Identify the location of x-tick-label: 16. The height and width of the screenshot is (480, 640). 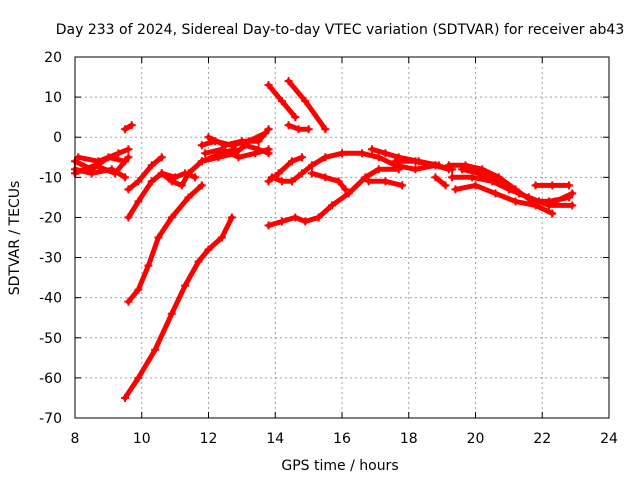
(342, 439).